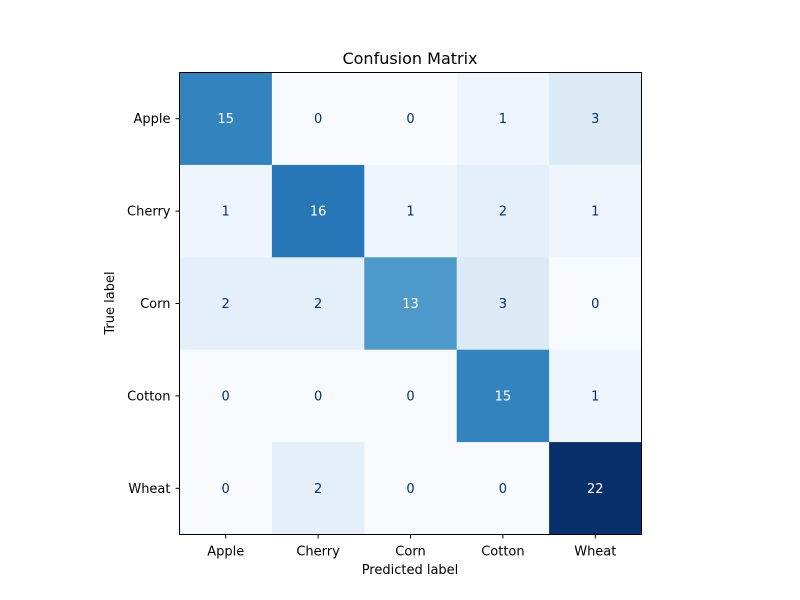 The image size is (800, 600). Describe the element at coordinates (225, 552) in the screenshot. I see `x-tick-label: Apple` at that location.